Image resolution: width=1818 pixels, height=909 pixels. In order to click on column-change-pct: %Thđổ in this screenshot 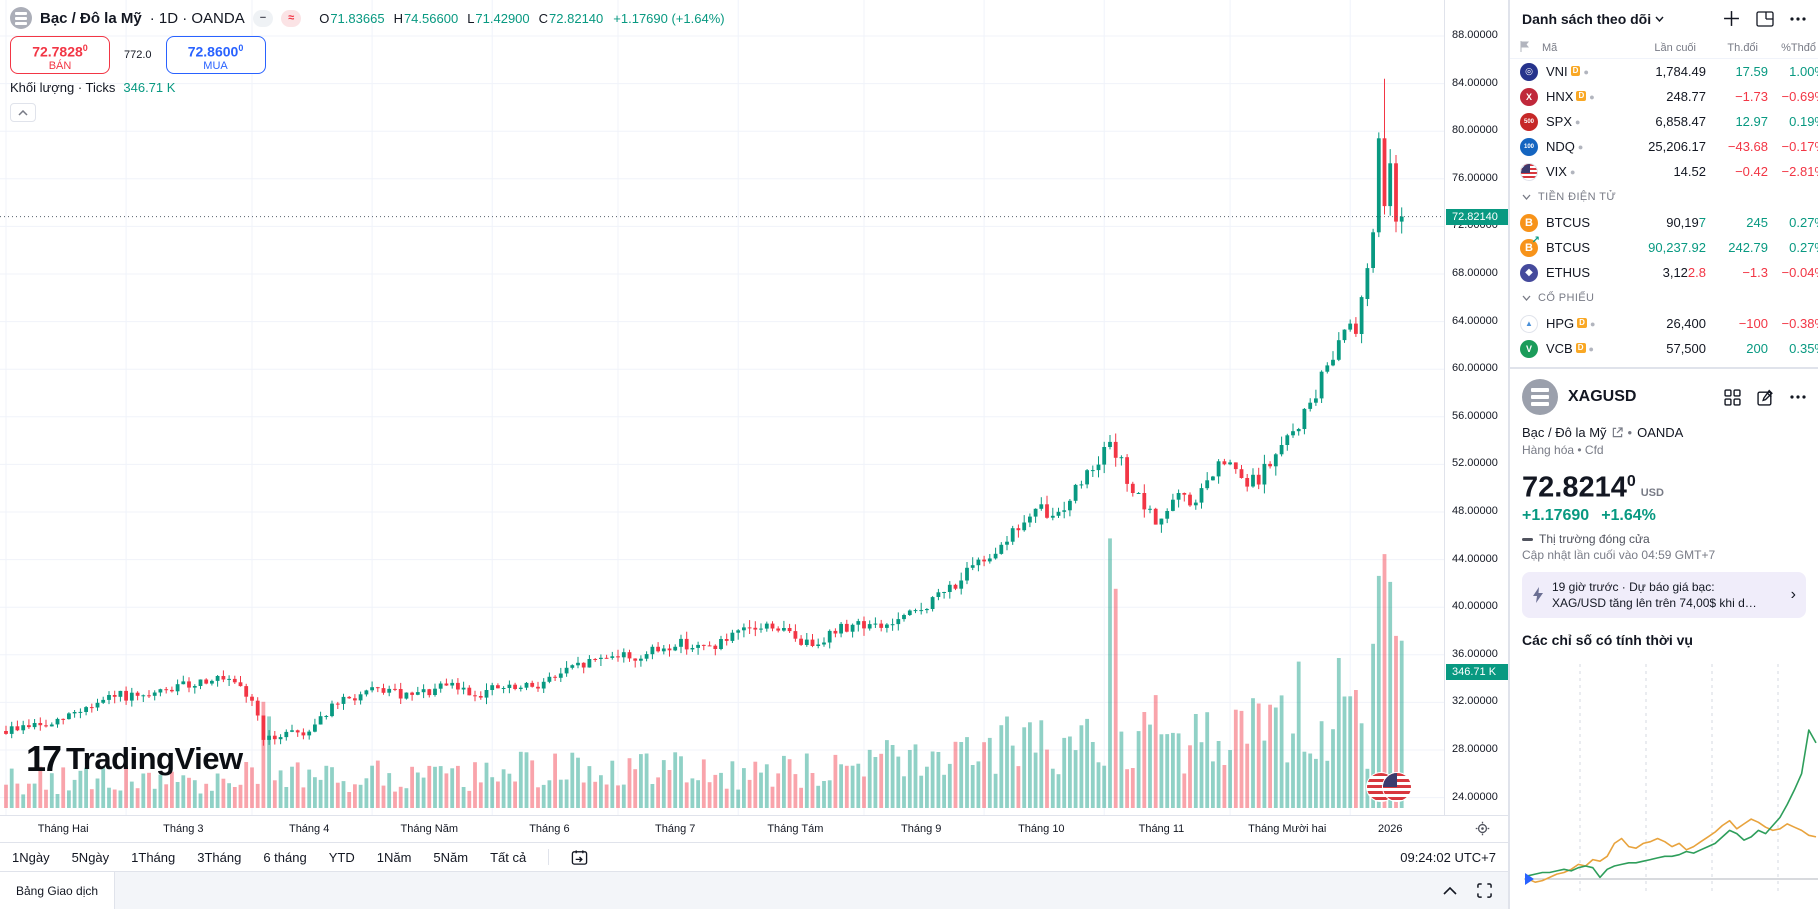, I will do `click(1798, 47)`.